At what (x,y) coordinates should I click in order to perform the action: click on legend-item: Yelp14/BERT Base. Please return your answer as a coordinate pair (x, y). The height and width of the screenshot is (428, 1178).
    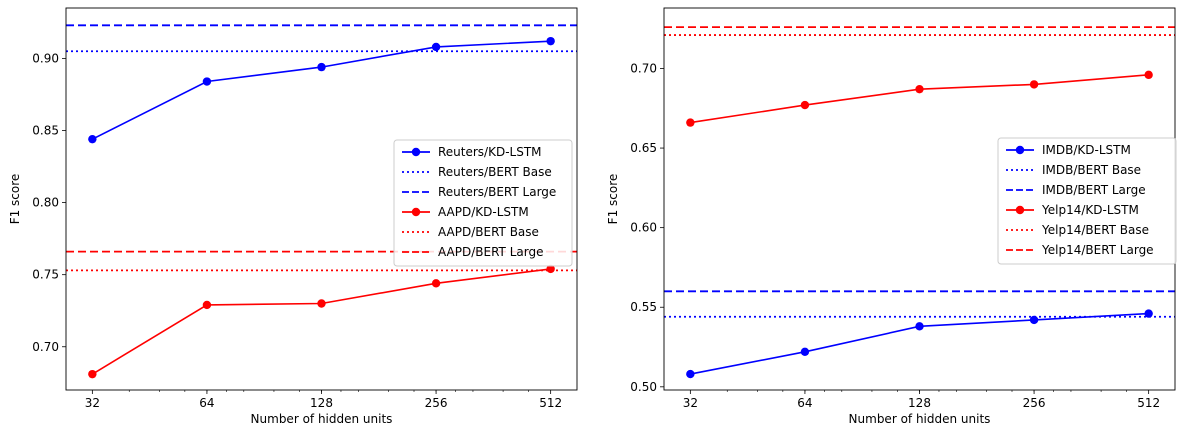
    Looking at the image, I should click on (1077, 230).